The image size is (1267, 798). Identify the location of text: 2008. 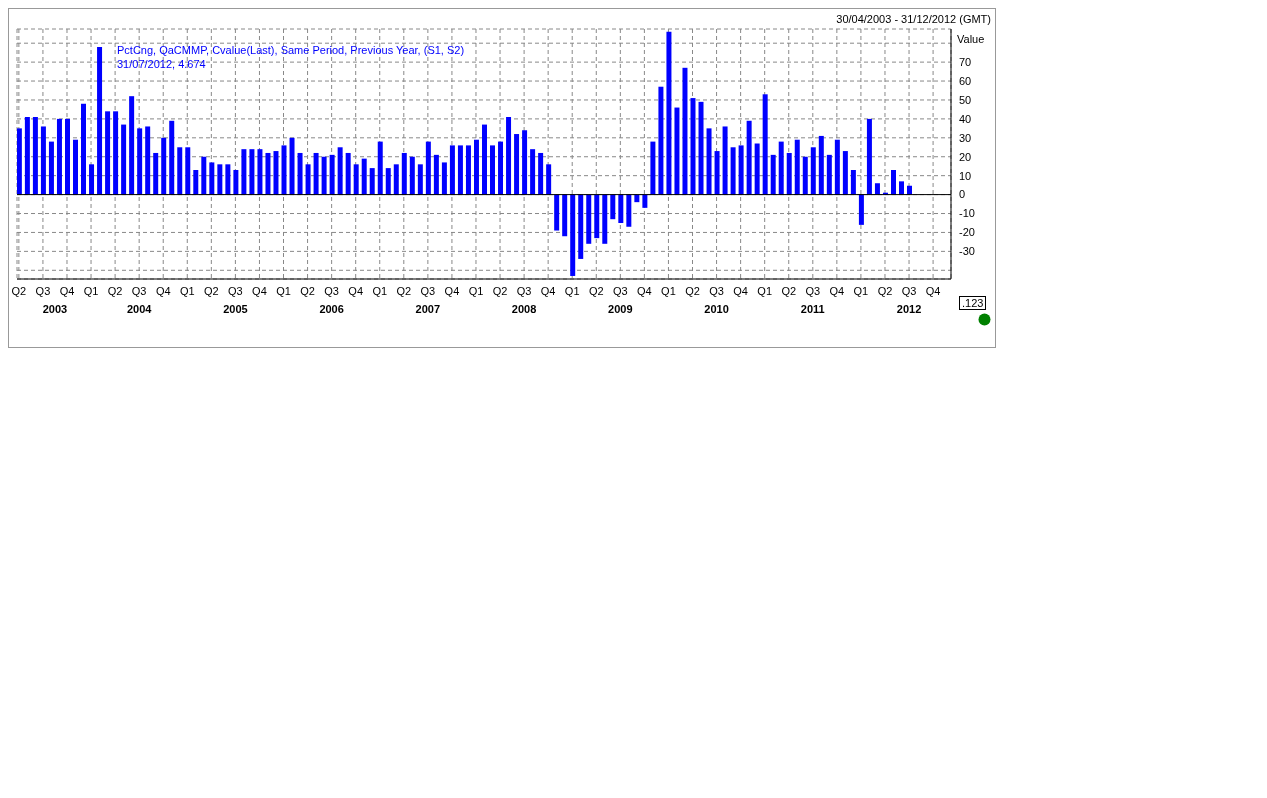
(524, 308).